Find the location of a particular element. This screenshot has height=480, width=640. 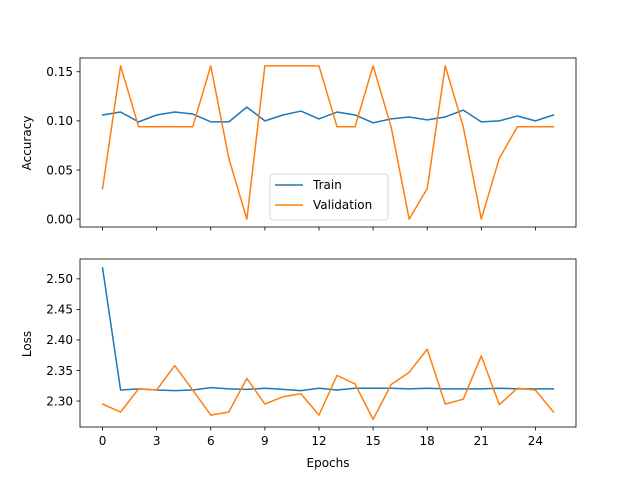

accuracy-y-ticks: 0.00 0.05 0.10 0.15 is located at coordinates (63, 145).